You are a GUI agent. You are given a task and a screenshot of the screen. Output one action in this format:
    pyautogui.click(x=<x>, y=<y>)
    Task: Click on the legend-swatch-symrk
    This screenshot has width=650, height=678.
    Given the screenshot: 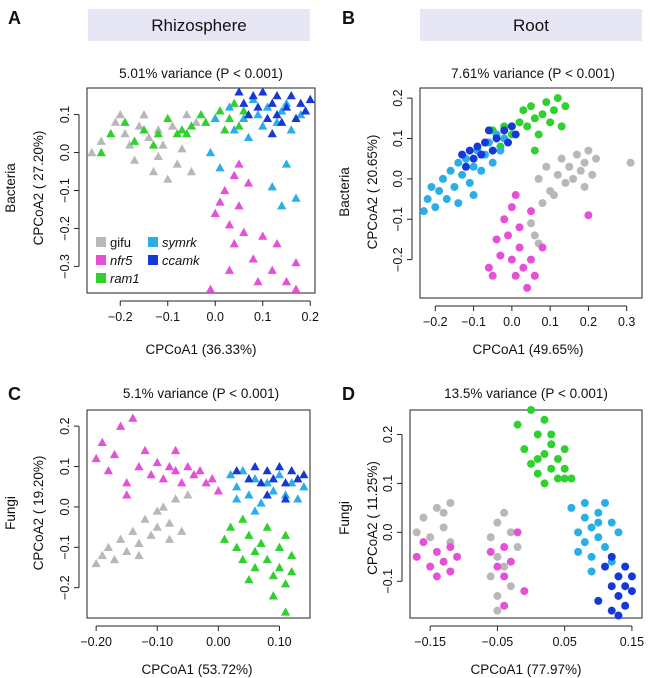 What is the action you would take?
    pyautogui.click(x=153, y=242)
    